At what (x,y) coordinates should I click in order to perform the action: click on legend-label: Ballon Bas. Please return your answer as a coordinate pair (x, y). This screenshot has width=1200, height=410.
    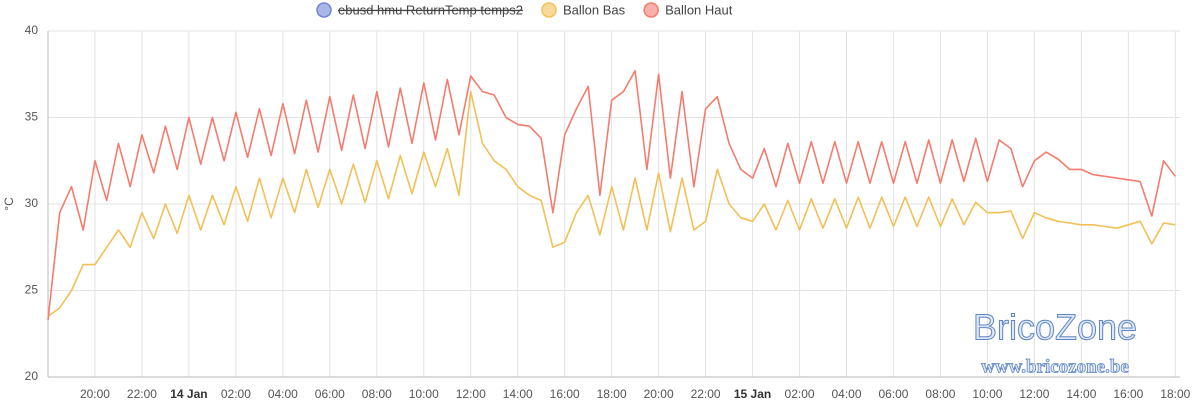
    Looking at the image, I should click on (594, 9).